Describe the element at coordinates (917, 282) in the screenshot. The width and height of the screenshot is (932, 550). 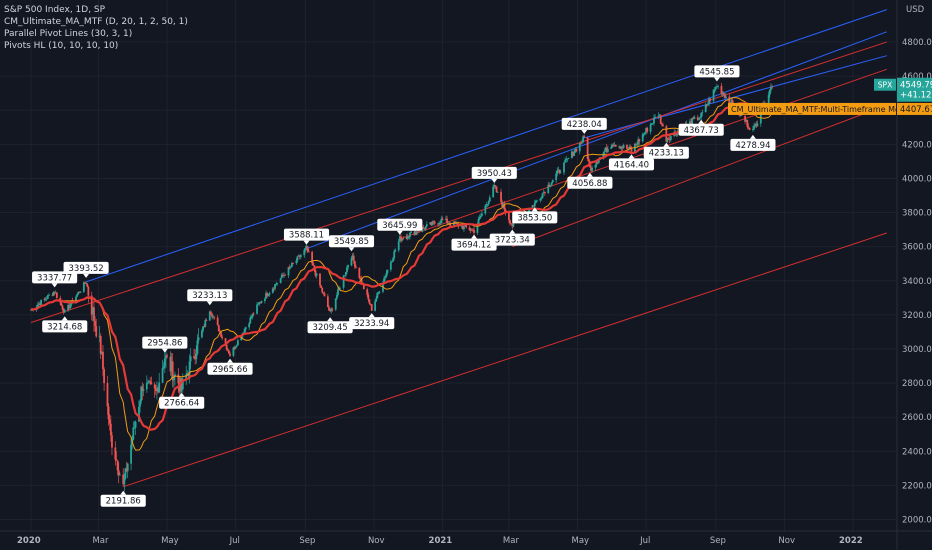
I see `price-tick-label: 3400.00` at that location.